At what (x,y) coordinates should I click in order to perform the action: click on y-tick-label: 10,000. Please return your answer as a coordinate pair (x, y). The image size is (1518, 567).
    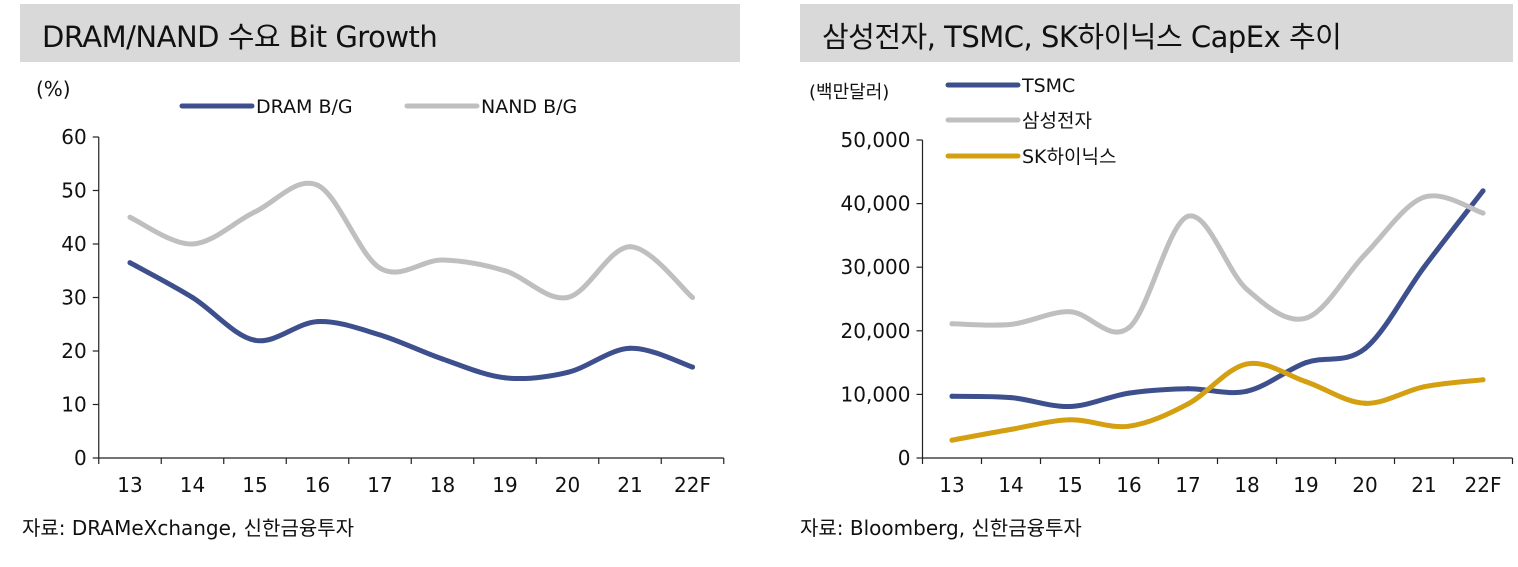
    Looking at the image, I should click on (876, 394).